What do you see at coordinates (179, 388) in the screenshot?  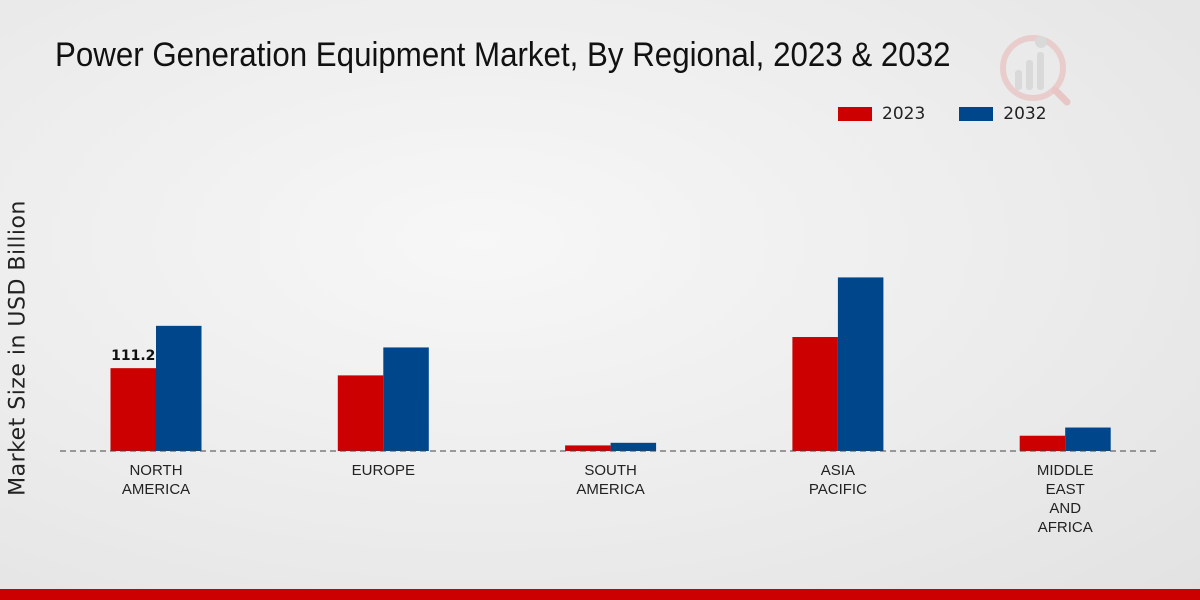 I see `bar-2032-north-america` at bounding box center [179, 388].